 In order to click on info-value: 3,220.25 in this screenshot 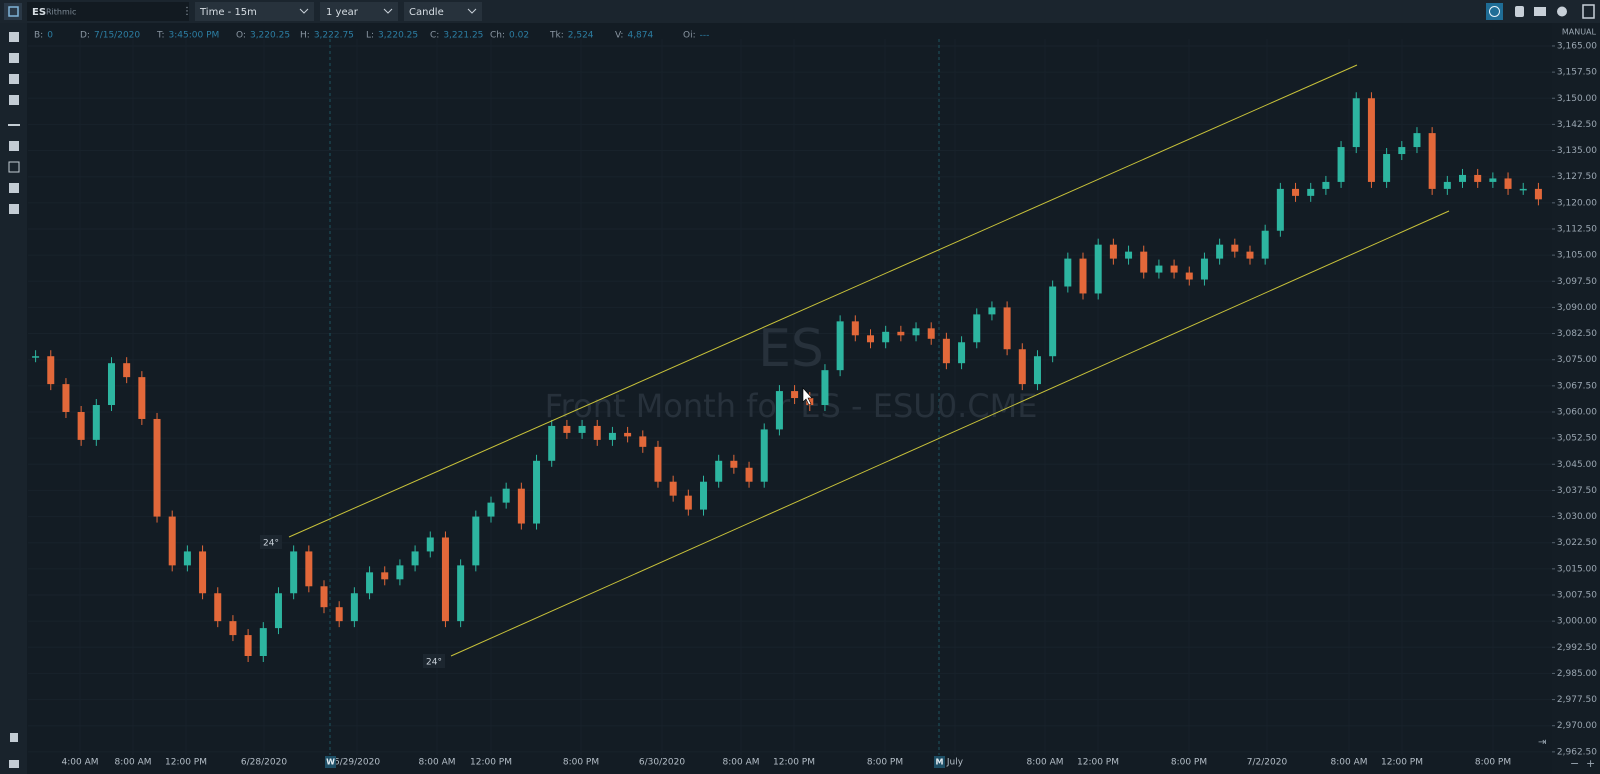, I will do `click(398, 36)`.